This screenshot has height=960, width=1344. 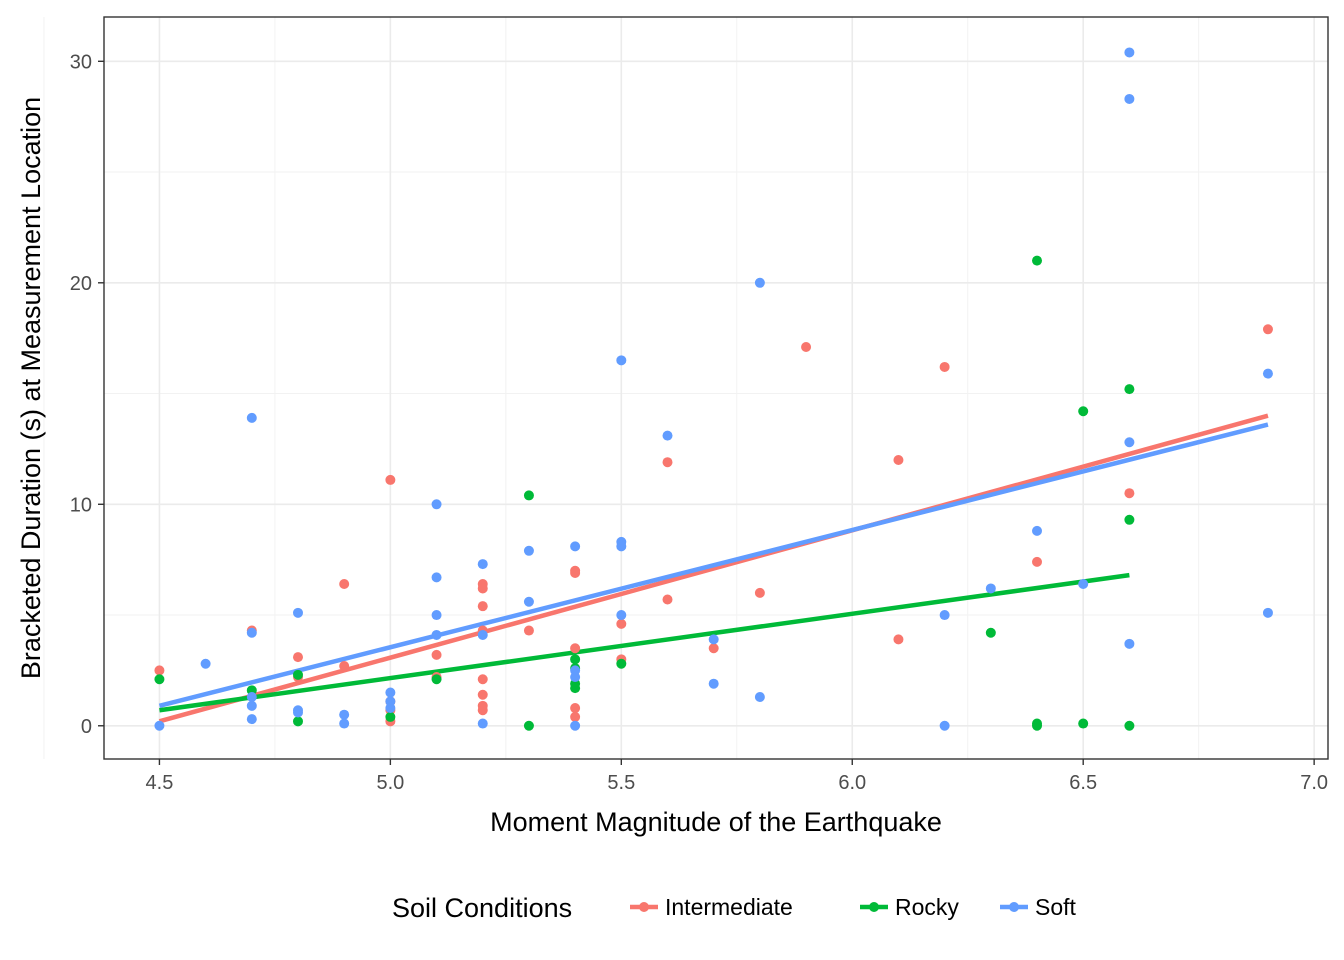 I want to click on trend-line-rocky, so click(x=644, y=642).